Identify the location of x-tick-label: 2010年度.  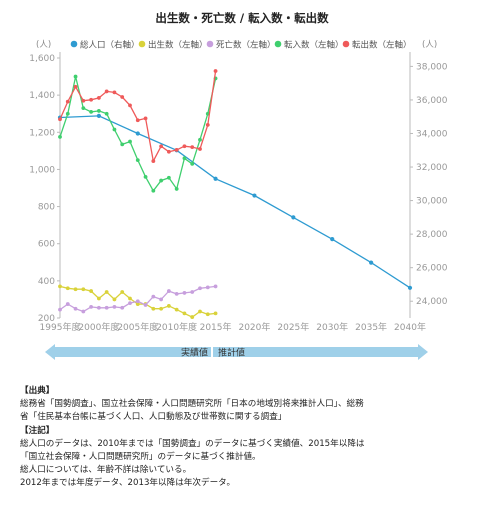
(176, 327).